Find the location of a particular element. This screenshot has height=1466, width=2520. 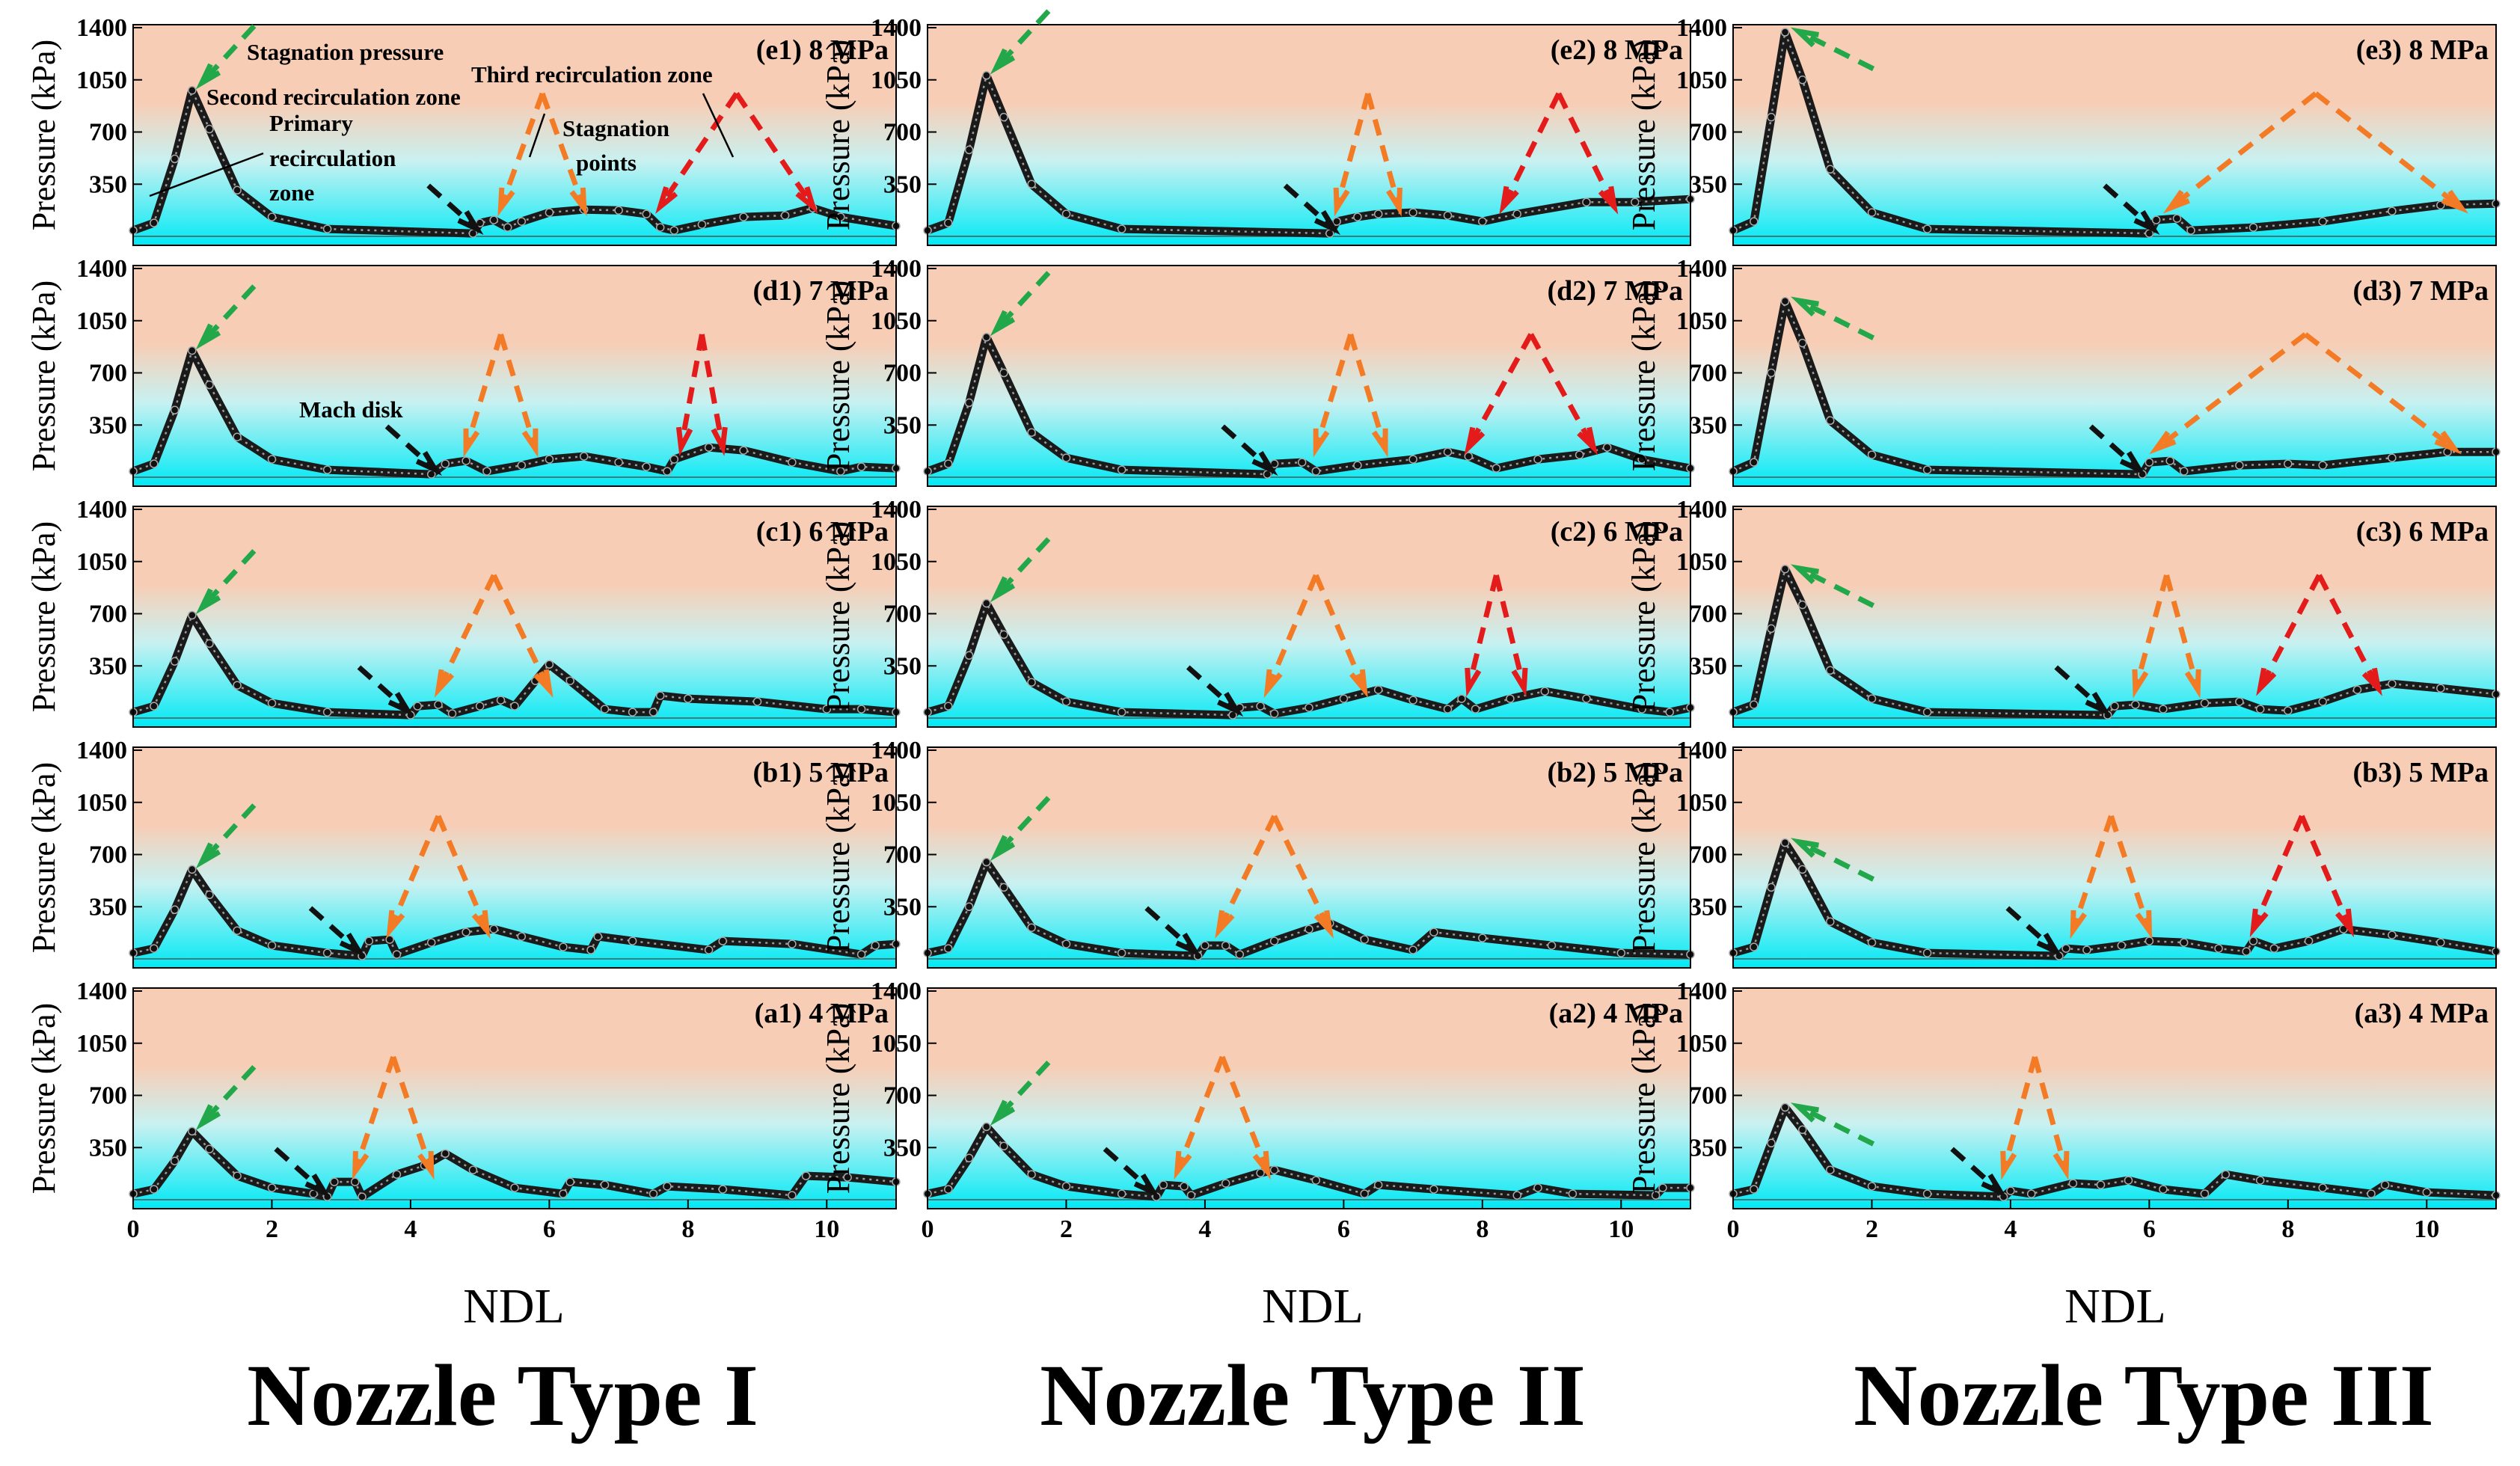

red-arrow-left-0-head is located at coordinates (2259, 923).